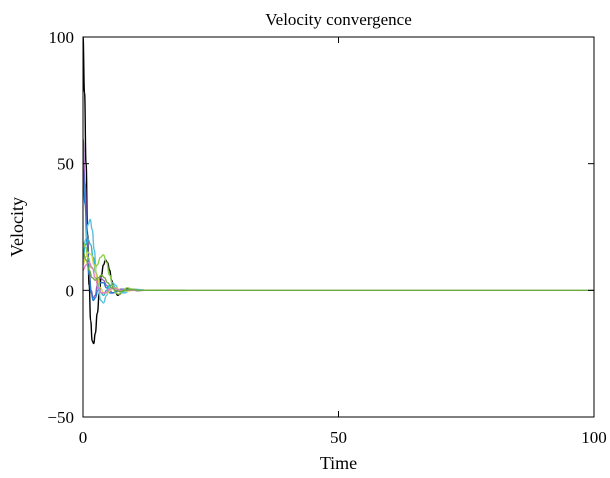 Image resolution: width=610 pixels, height=478 pixels. What do you see at coordinates (60, 417) in the screenshot?
I see `y-tick-label-0: −50` at bounding box center [60, 417].